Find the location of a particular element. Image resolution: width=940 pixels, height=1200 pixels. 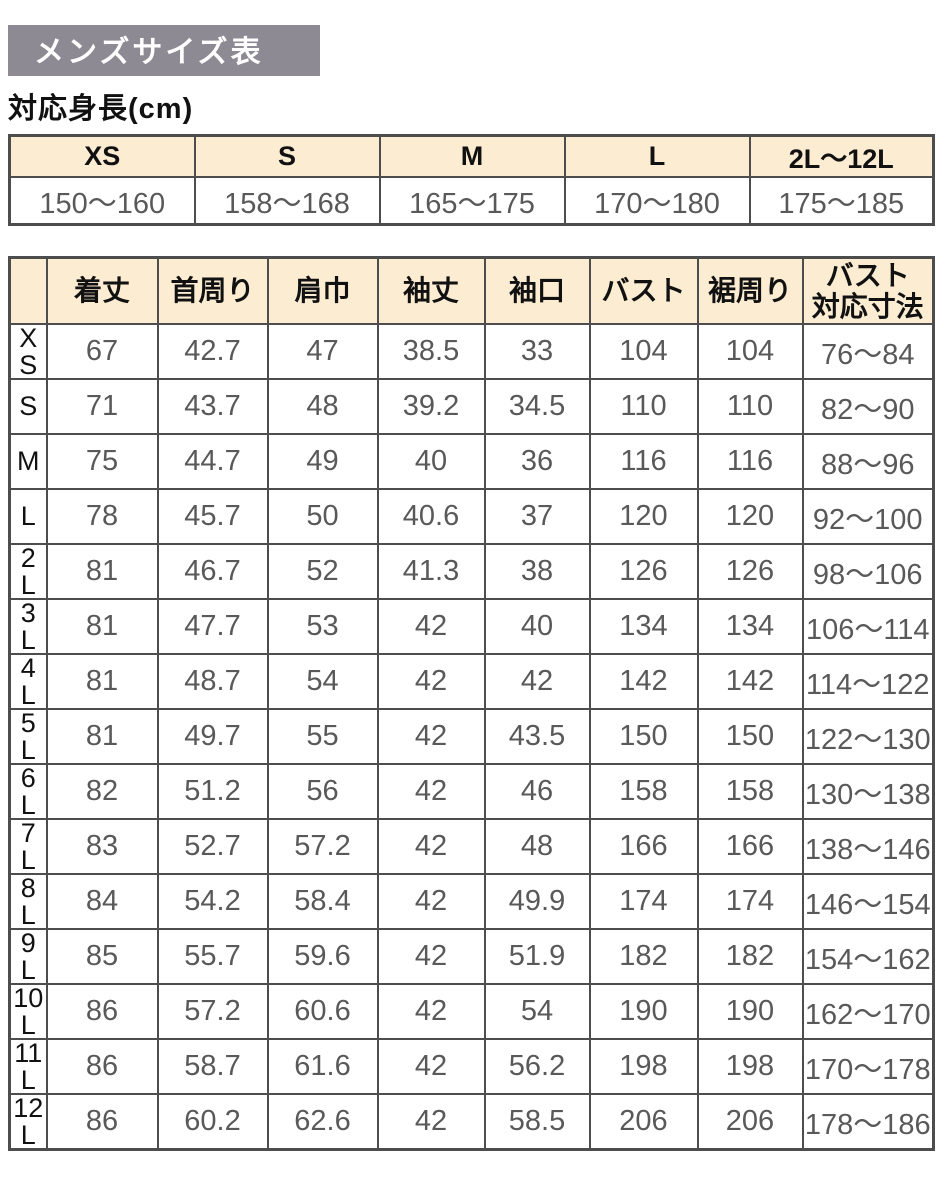

size-measurement-cell: 174 is located at coordinates (643, 901).